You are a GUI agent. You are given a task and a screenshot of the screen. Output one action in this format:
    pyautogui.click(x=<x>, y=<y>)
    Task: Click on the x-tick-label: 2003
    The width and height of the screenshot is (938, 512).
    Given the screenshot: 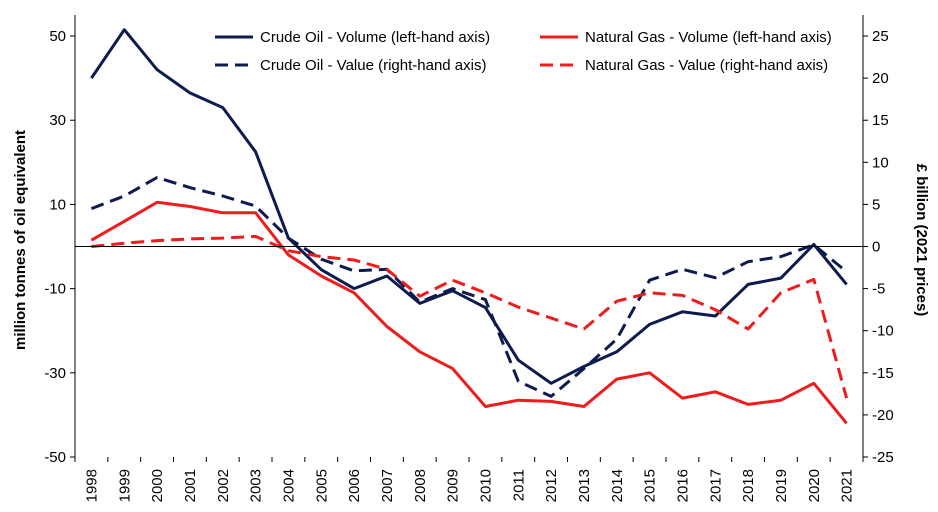 What is the action you would take?
    pyautogui.click(x=256, y=485)
    